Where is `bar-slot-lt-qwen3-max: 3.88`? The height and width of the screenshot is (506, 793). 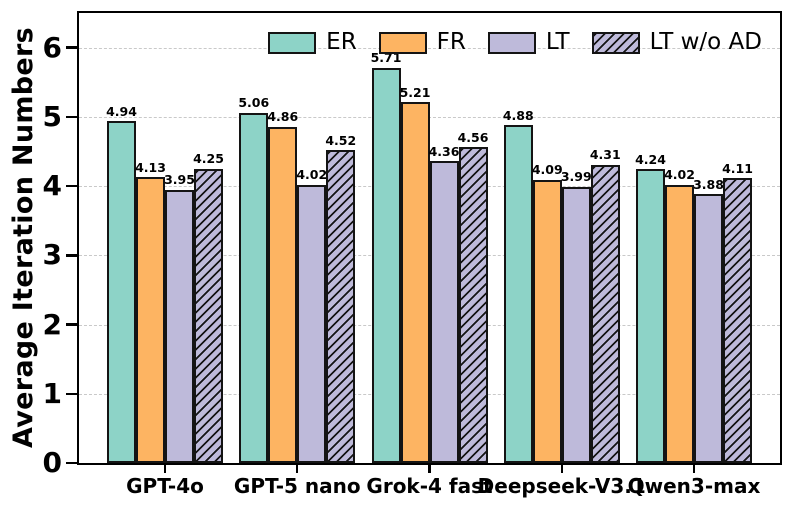 bar-slot-lt-qwen3-max: 3.88 is located at coordinates (708, 238).